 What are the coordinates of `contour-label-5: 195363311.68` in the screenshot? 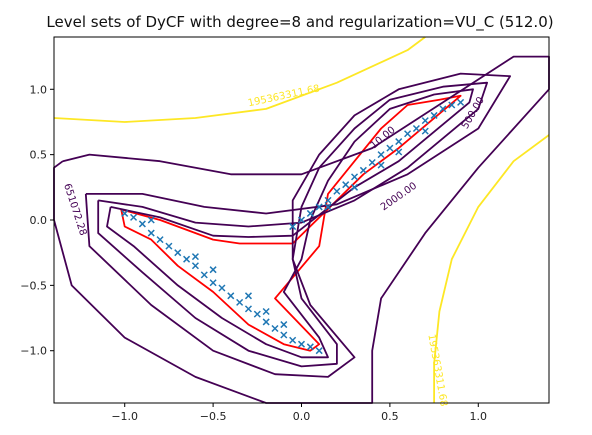 It's located at (437, 370).